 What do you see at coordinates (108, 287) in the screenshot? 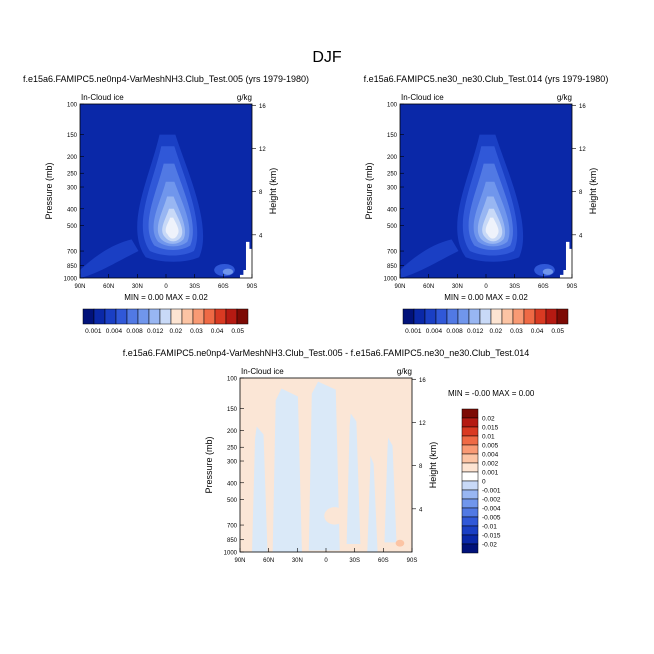
I see `x-tick-label: 60N` at bounding box center [108, 287].